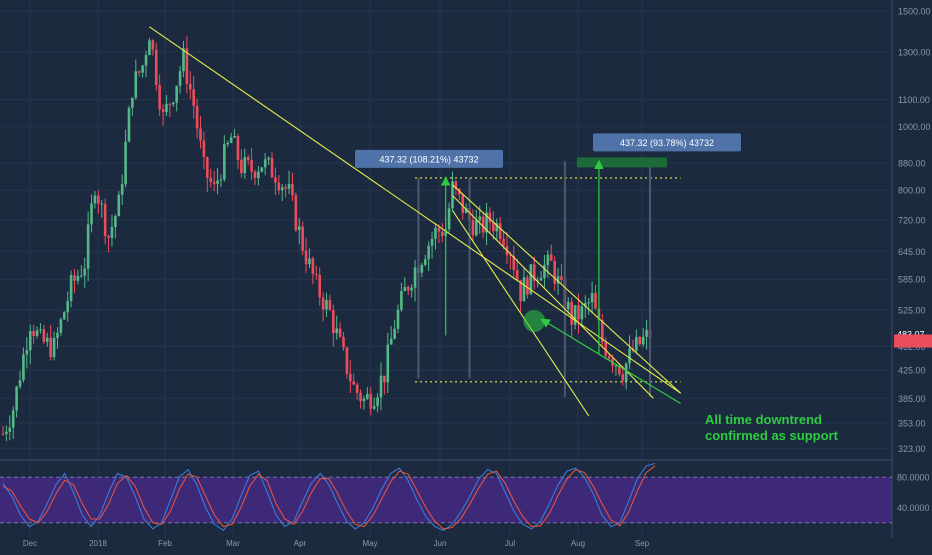 This screenshot has width=932, height=555. I want to click on price-tick-label: 800.00, so click(912, 191).